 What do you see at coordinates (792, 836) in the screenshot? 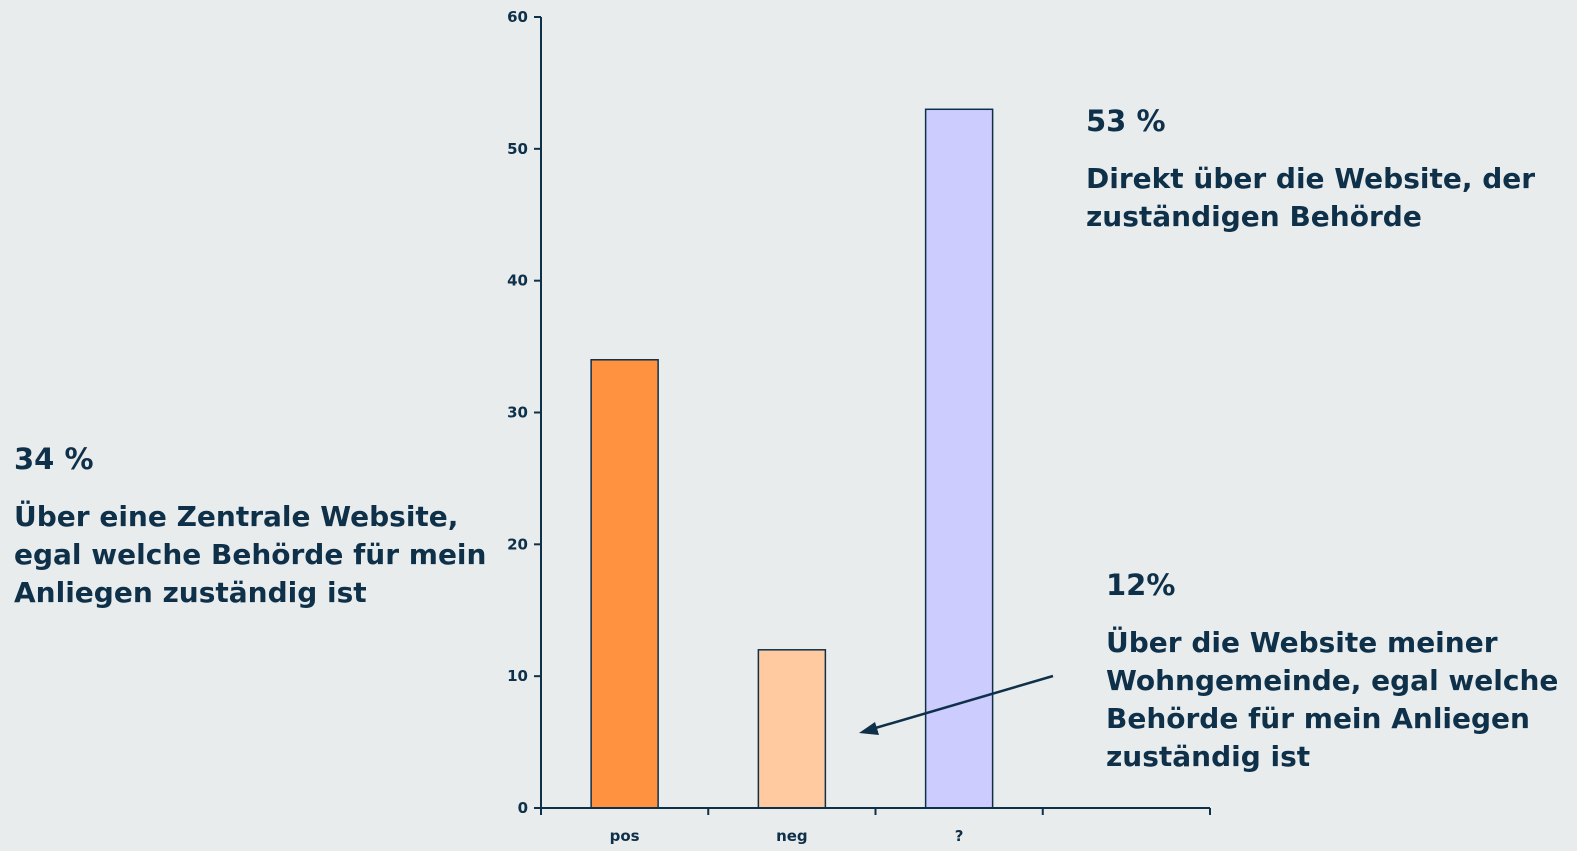
I see `x-tick-label: neg` at bounding box center [792, 836].